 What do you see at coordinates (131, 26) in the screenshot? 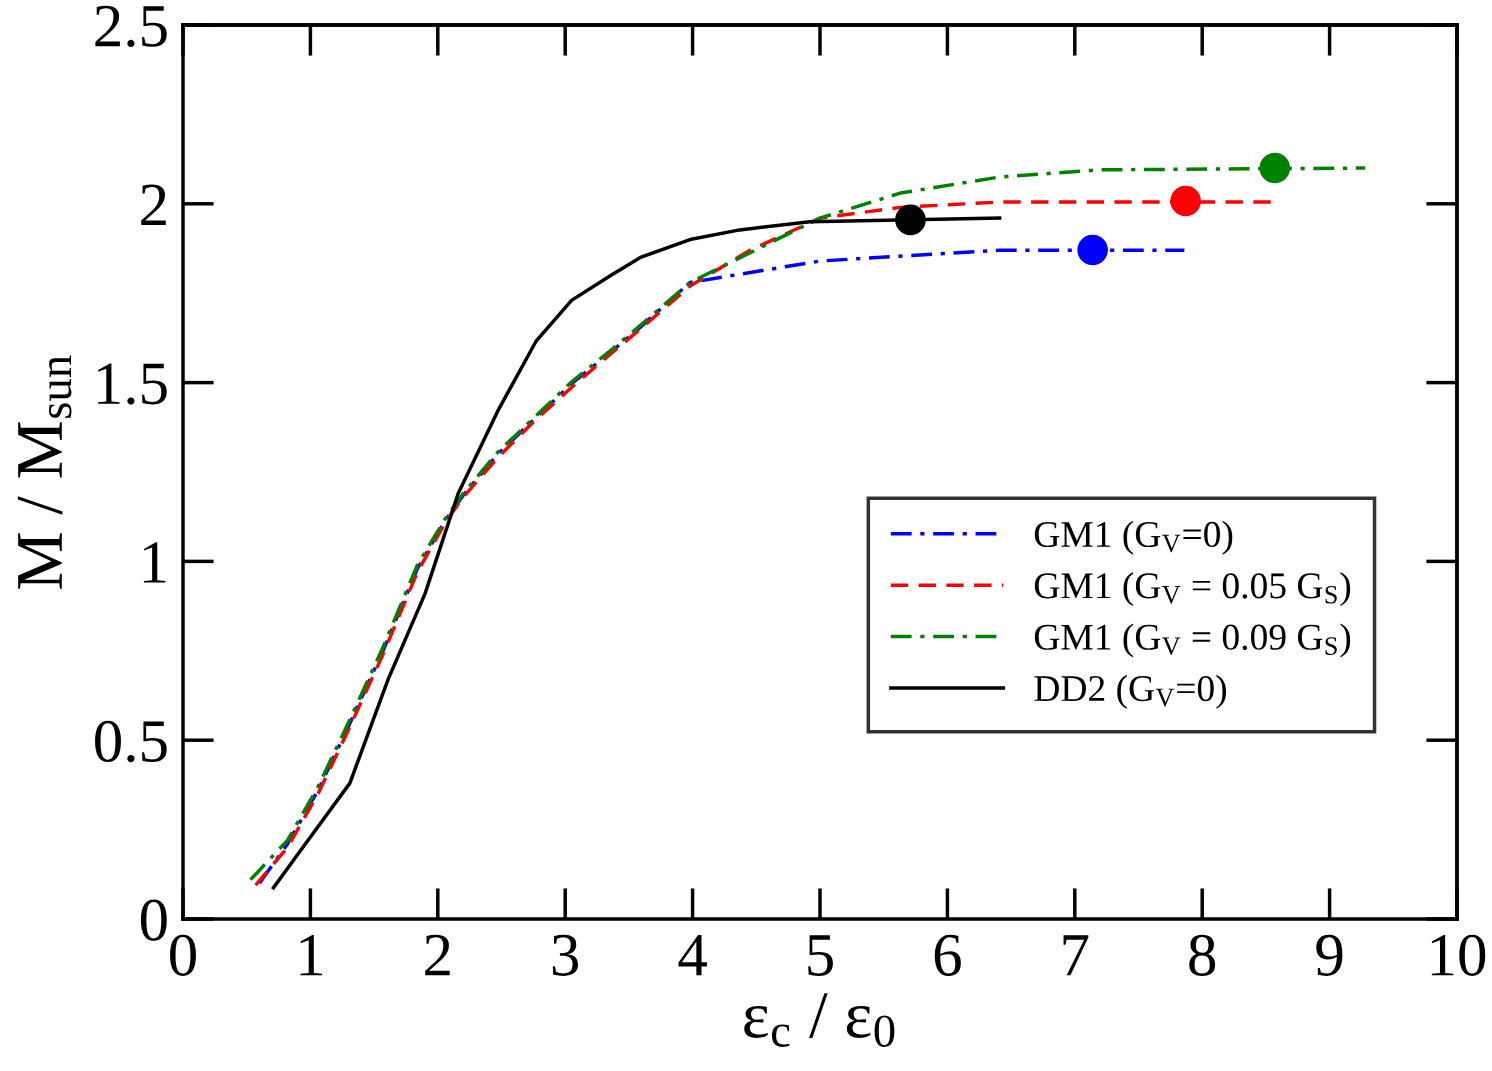
I see `y-tick-label: 2.5` at bounding box center [131, 26].